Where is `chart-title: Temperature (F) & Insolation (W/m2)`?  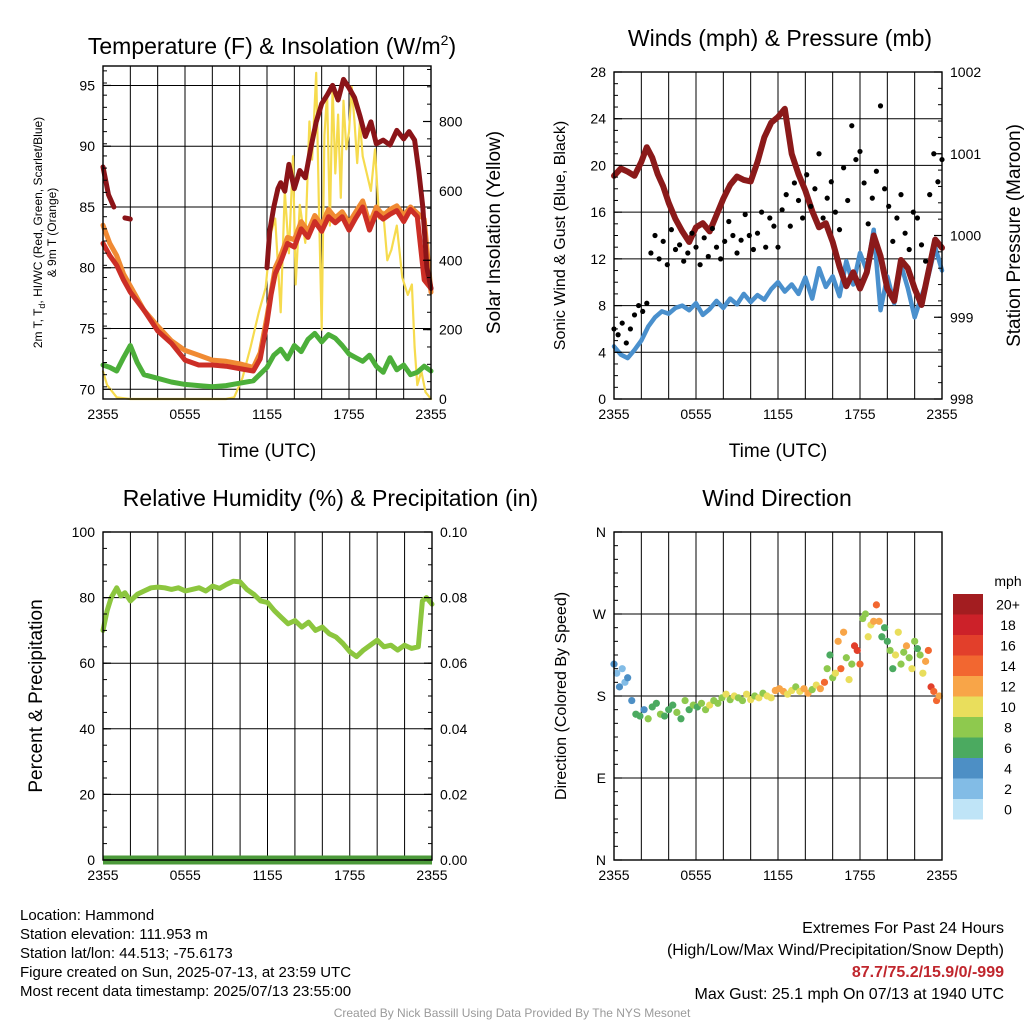 chart-title: Temperature (F) & Insolation (W/m2) is located at coordinates (272, 45).